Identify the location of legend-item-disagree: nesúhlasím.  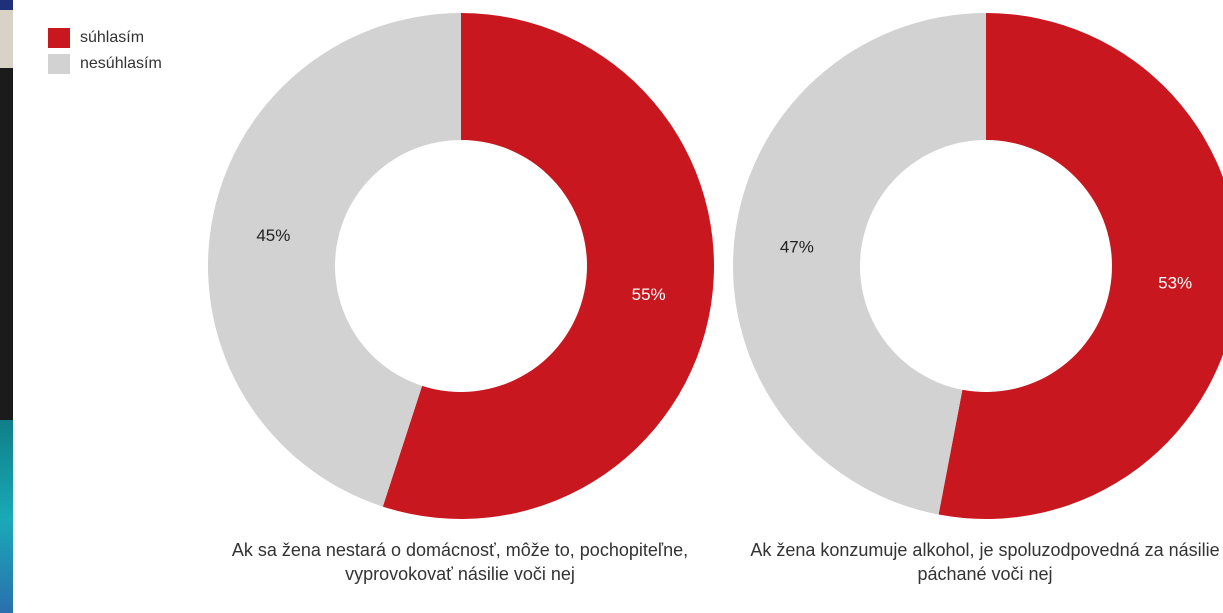
(105, 64).